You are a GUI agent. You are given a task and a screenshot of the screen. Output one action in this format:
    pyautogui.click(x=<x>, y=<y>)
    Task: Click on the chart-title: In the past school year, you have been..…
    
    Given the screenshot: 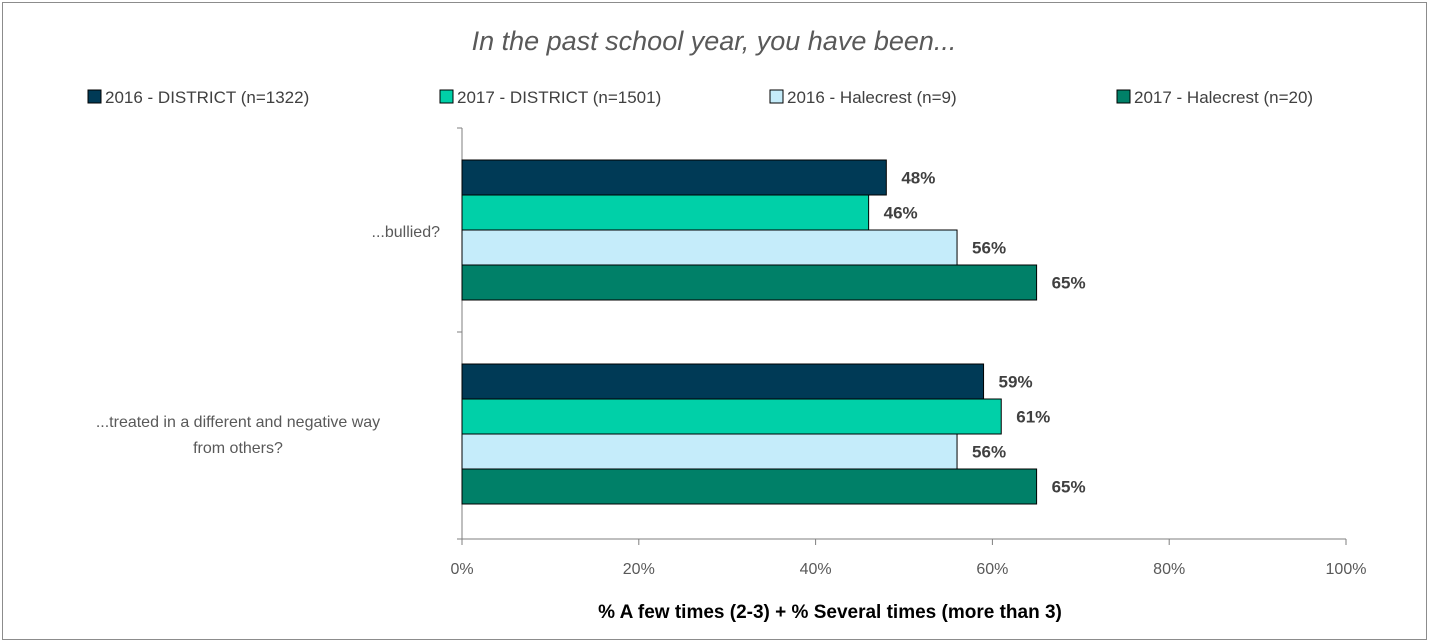 What is the action you would take?
    pyautogui.click(x=714, y=41)
    